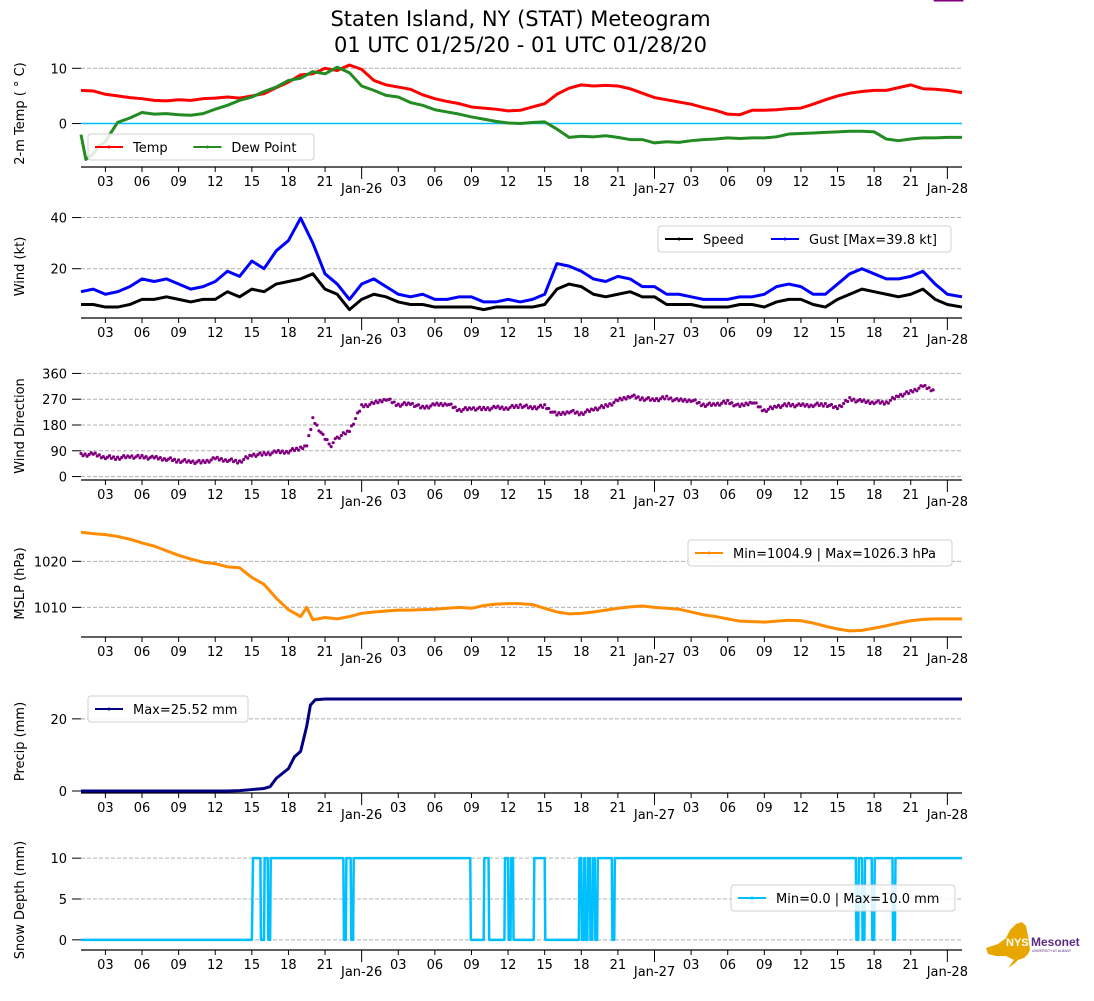 The width and height of the screenshot is (1094, 1001). I want to click on logo-mesonet-text: Mesonet, so click(1055, 942).